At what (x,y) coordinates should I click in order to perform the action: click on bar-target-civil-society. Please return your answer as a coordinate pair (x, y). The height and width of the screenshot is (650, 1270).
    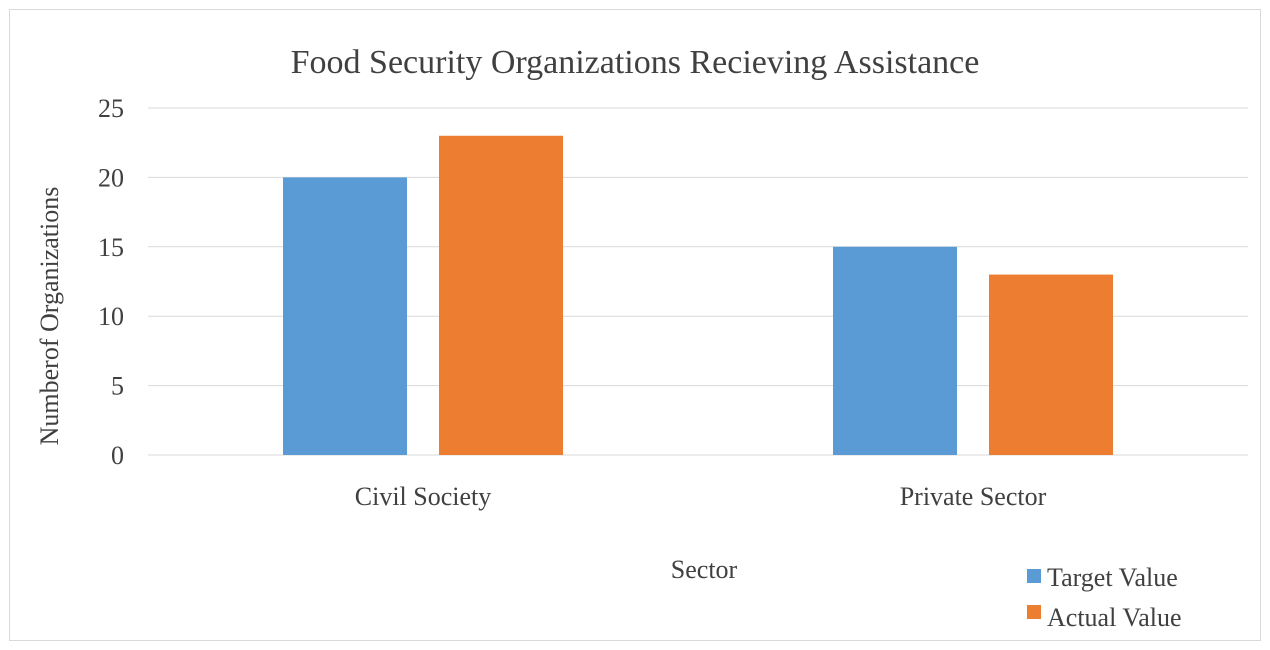
    Looking at the image, I should click on (345, 316).